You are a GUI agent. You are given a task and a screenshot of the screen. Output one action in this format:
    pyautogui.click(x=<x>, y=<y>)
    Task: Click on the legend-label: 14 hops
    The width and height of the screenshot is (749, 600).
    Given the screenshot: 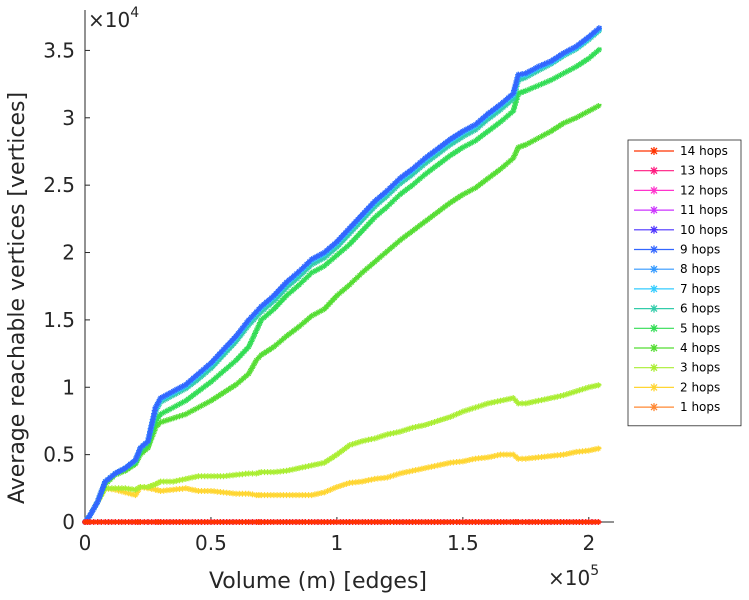 What is the action you would take?
    pyautogui.click(x=704, y=151)
    